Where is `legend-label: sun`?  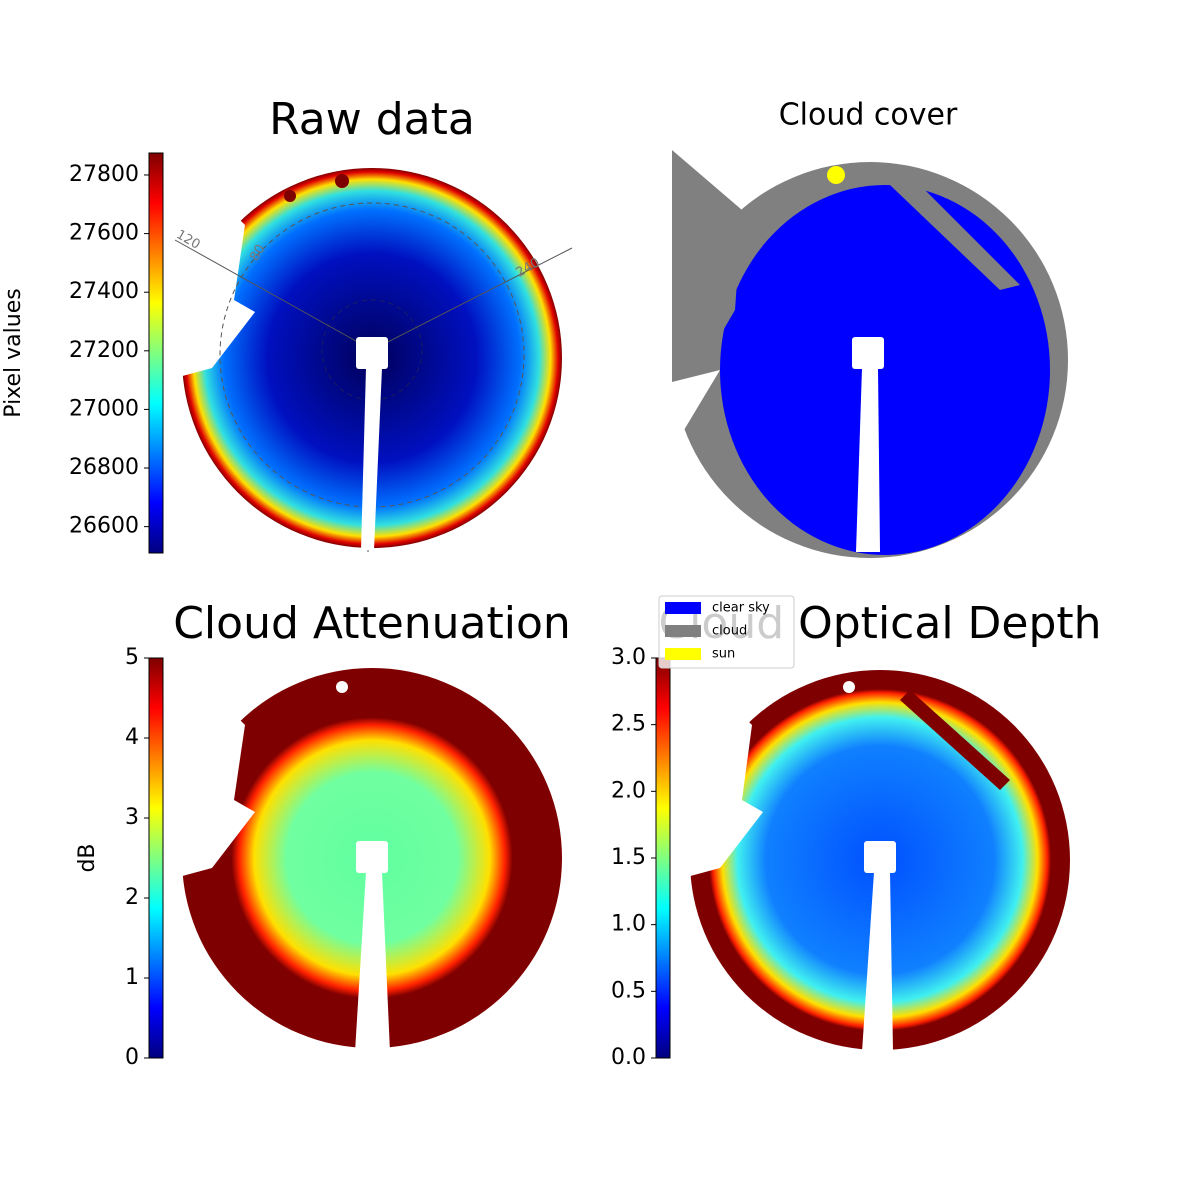 legend-label: sun is located at coordinates (723, 654).